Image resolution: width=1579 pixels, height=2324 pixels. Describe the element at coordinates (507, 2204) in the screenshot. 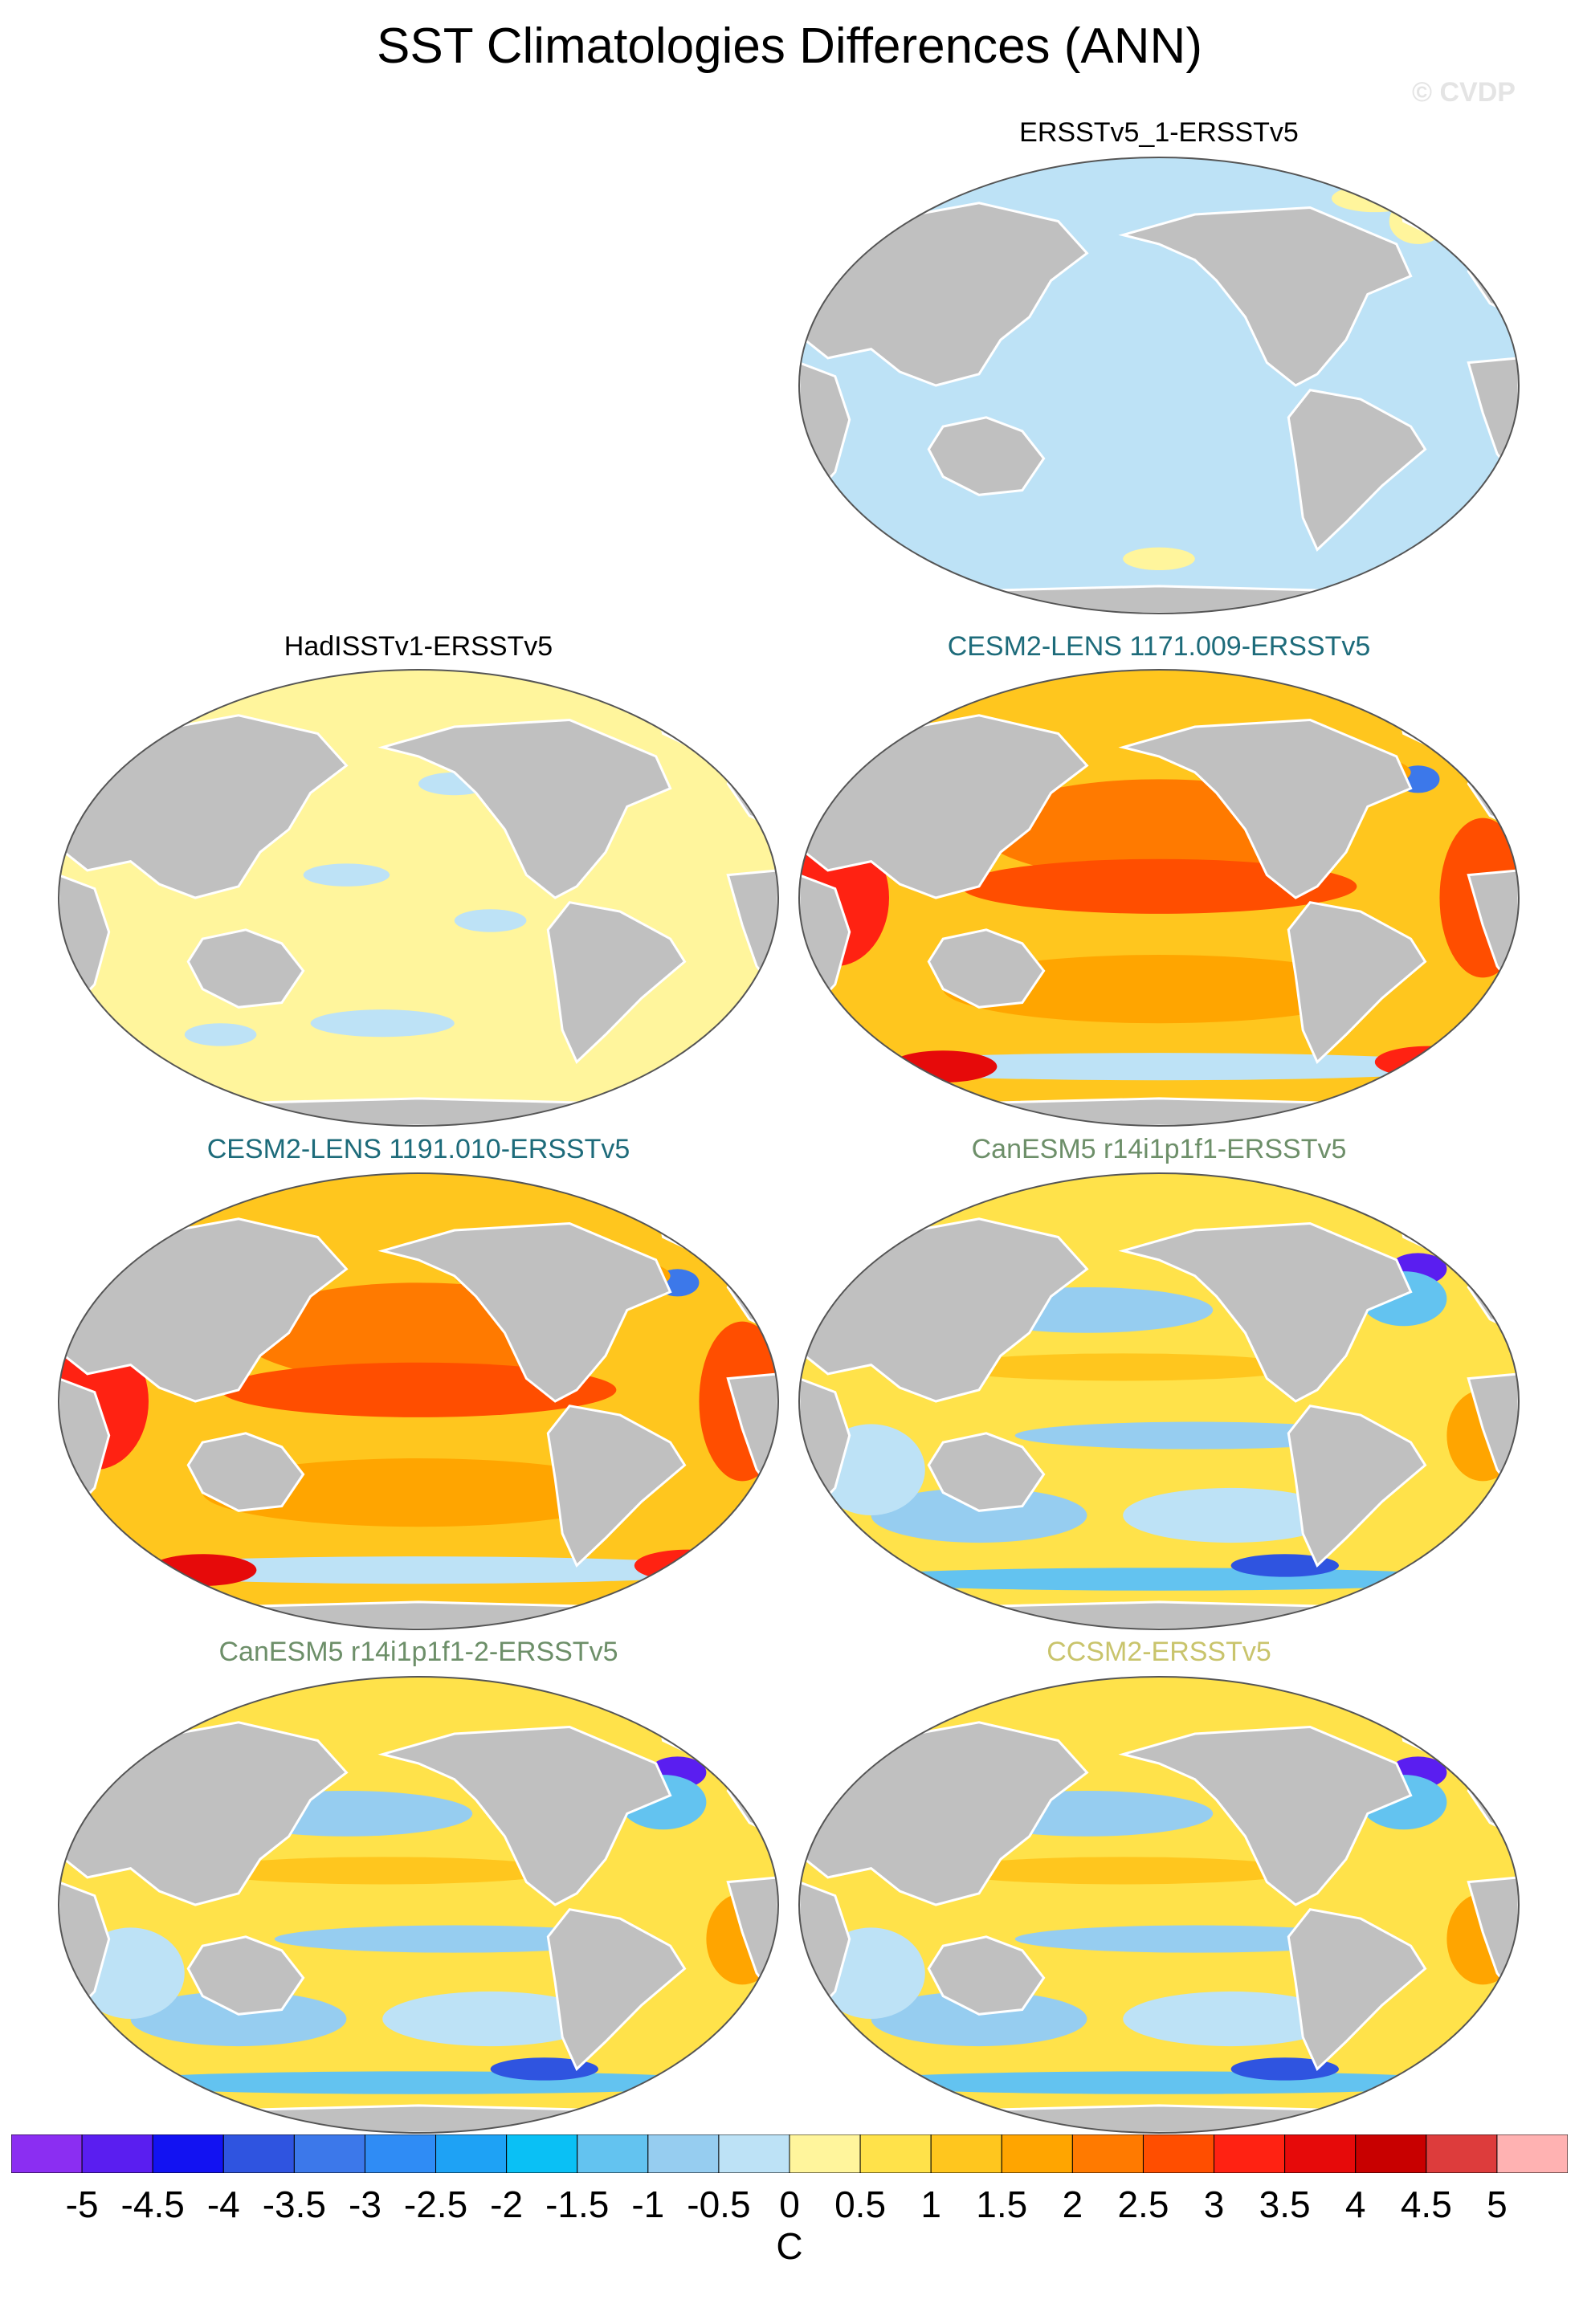

I see `colorbar-tick-label: -2` at that location.